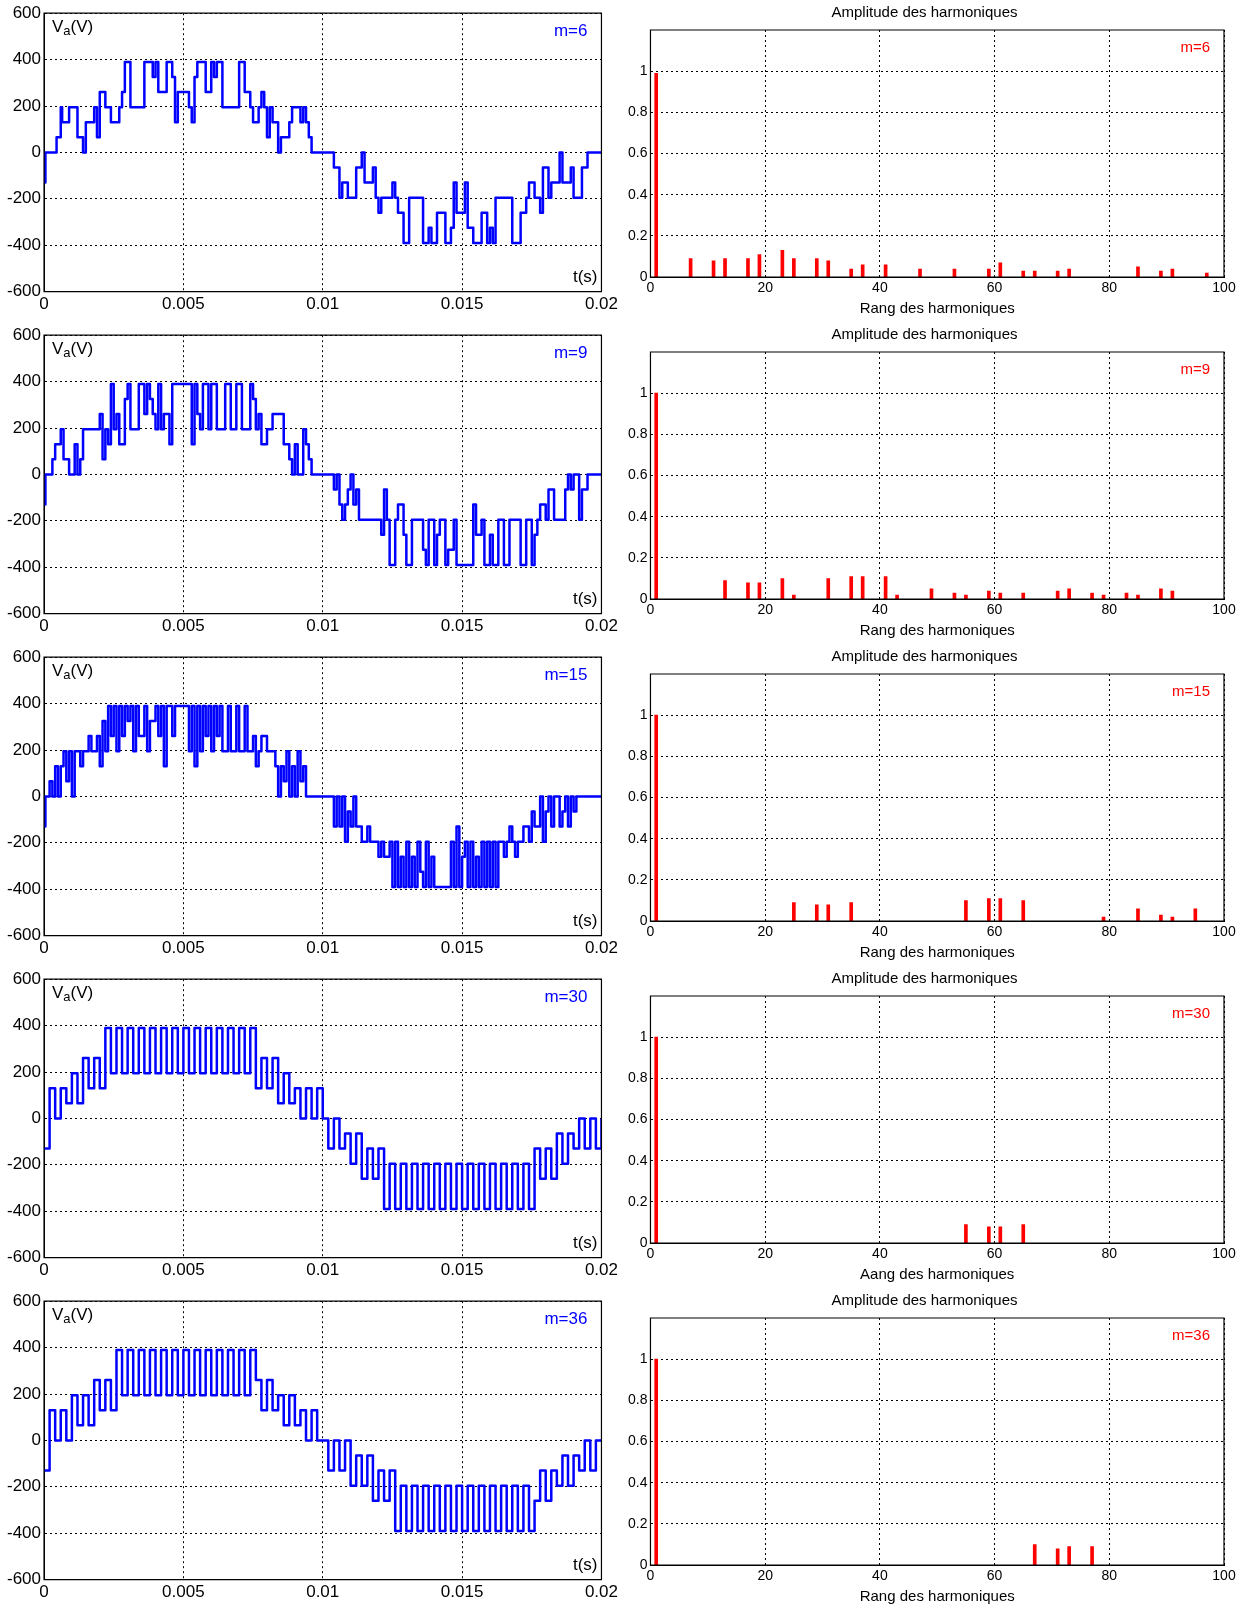 This screenshot has width=1242, height=1614. What do you see at coordinates (637, 433) in the screenshot?
I see `y-tick-label: 0.8` at bounding box center [637, 433].